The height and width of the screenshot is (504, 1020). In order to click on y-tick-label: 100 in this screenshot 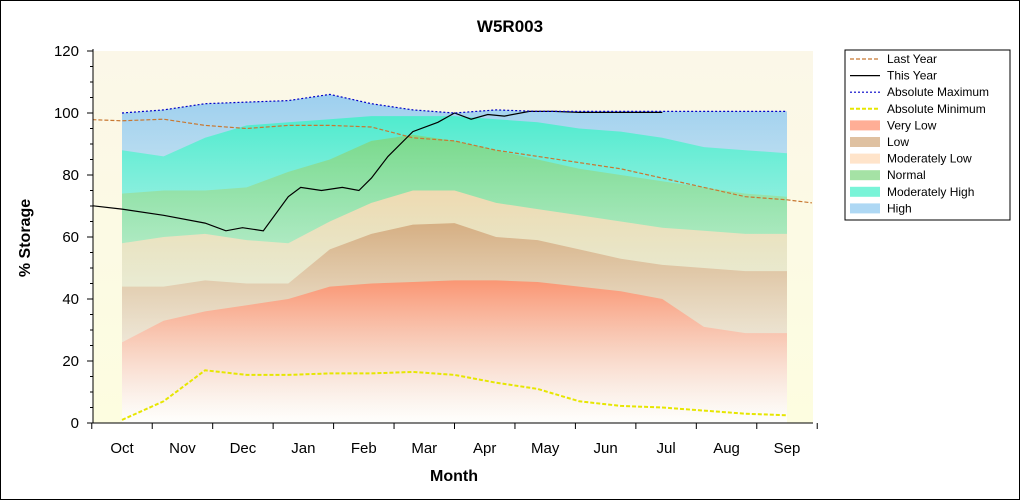, I will do `click(66, 113)`.